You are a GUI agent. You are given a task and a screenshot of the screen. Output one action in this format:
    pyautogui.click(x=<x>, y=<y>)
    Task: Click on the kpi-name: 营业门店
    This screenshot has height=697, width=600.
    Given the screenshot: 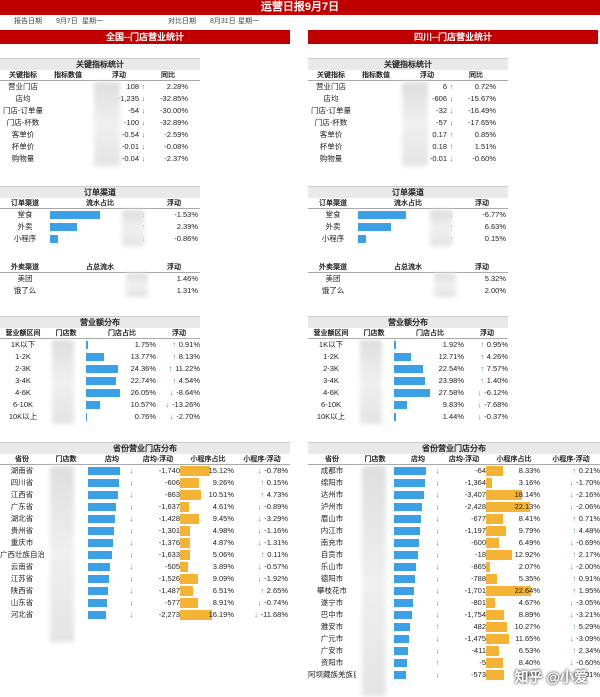 What is the action you would take?
    pyautogui.click(x=331, y=86)
    